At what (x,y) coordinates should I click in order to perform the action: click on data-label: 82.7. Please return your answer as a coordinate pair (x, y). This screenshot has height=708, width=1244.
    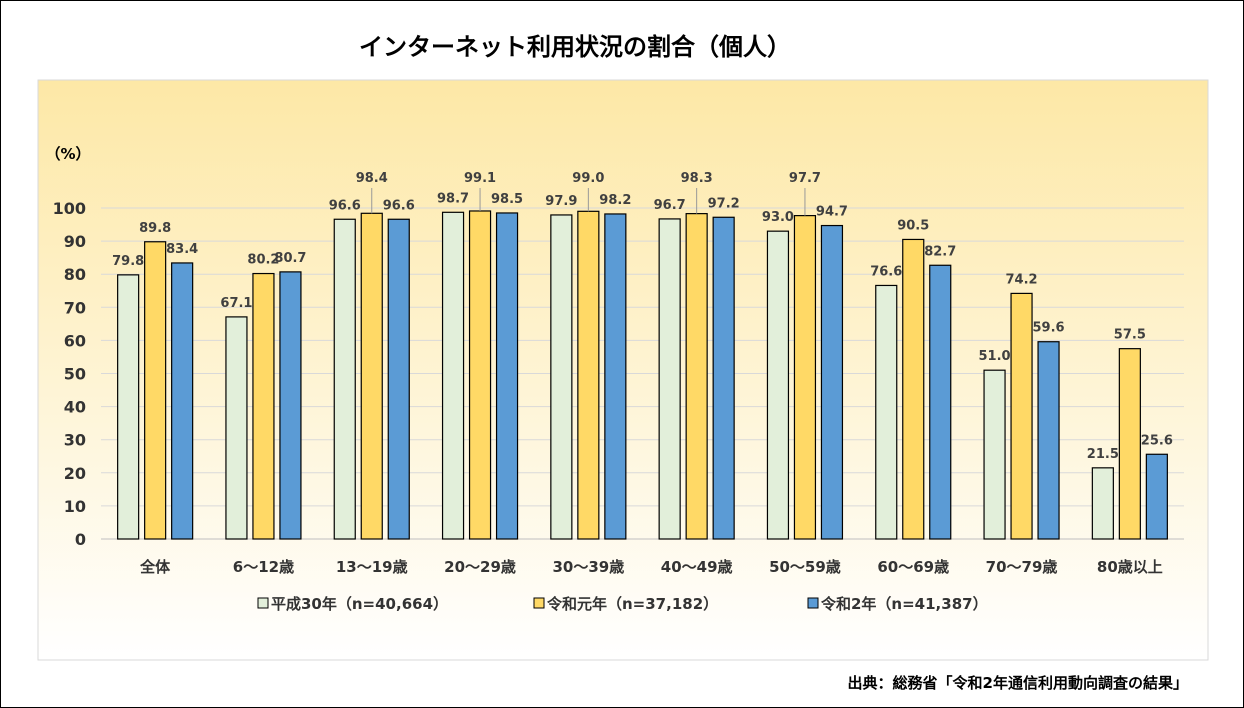
    Looking at the image, I should click on (940, 251).